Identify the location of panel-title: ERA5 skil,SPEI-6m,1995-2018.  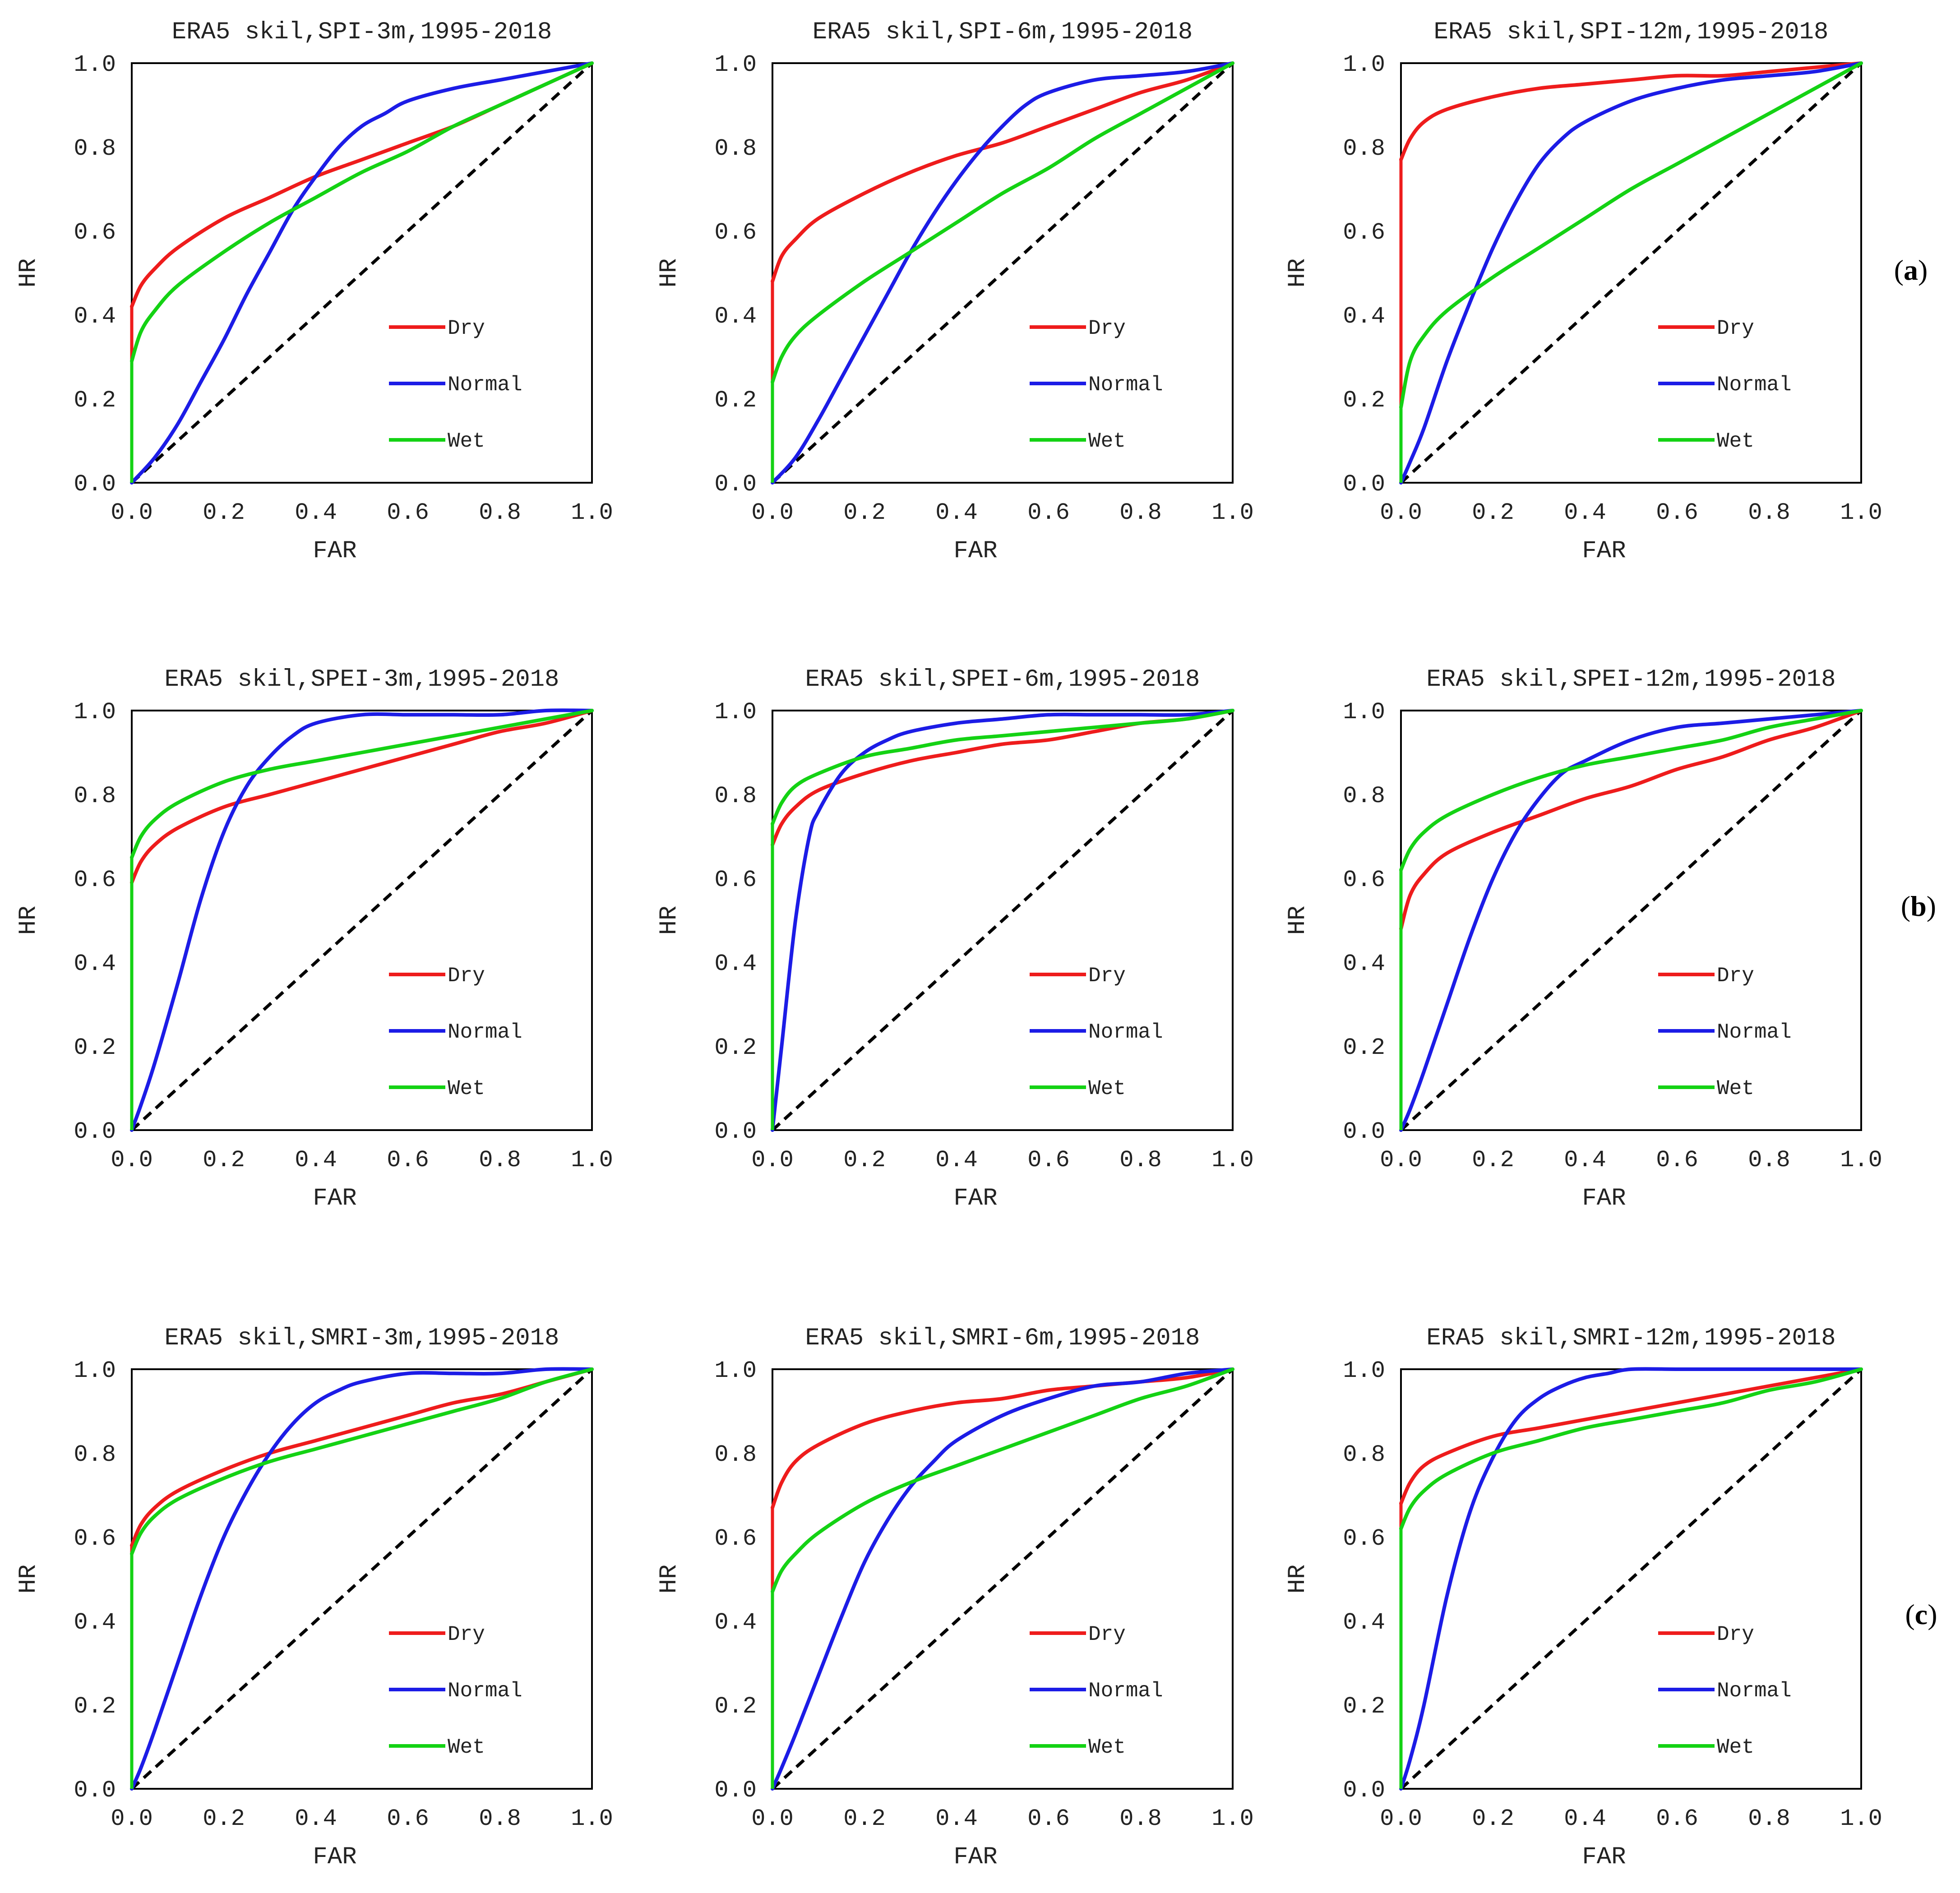
(1002, 679).